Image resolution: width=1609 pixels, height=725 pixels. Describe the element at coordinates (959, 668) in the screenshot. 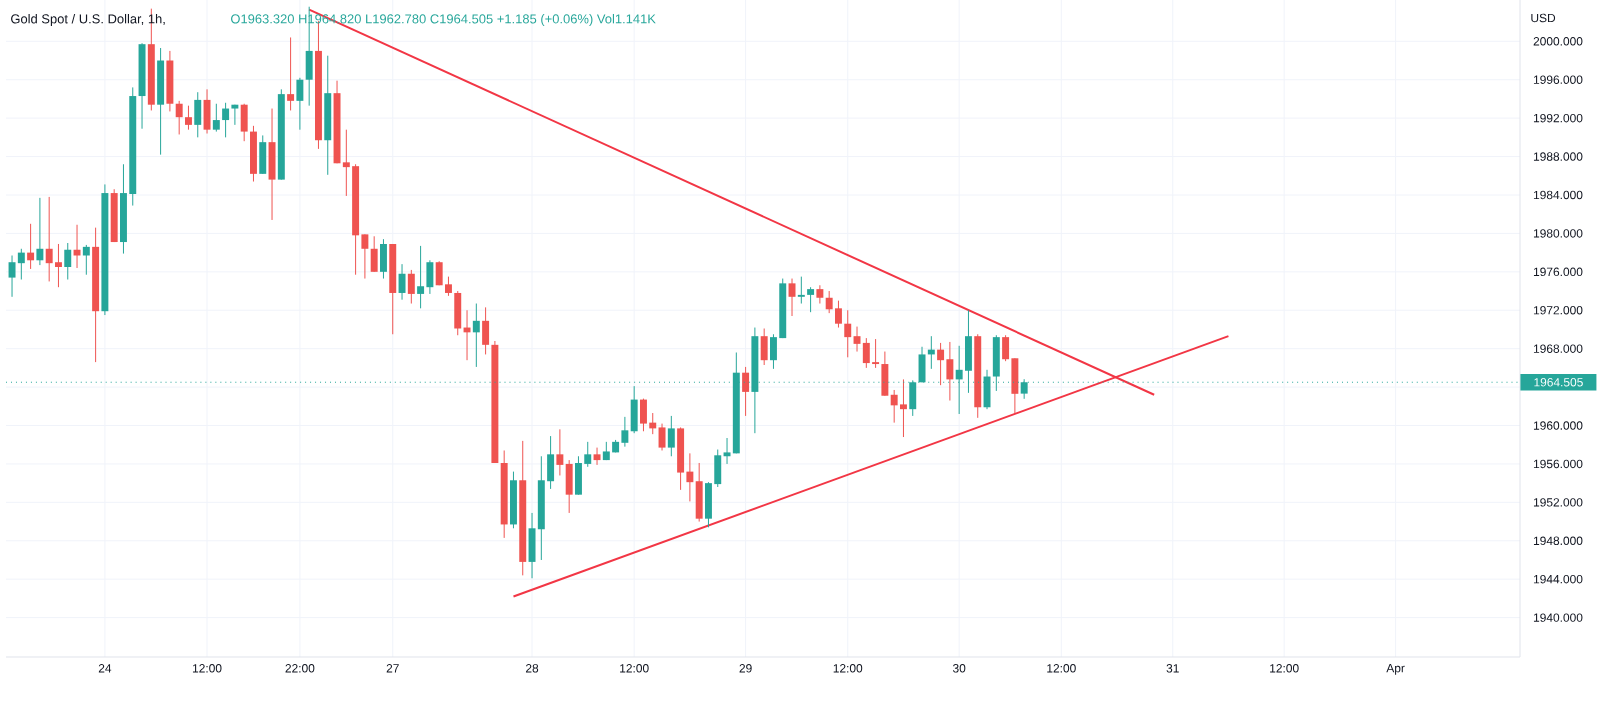

I see `x-tick-label: 30` at that location.